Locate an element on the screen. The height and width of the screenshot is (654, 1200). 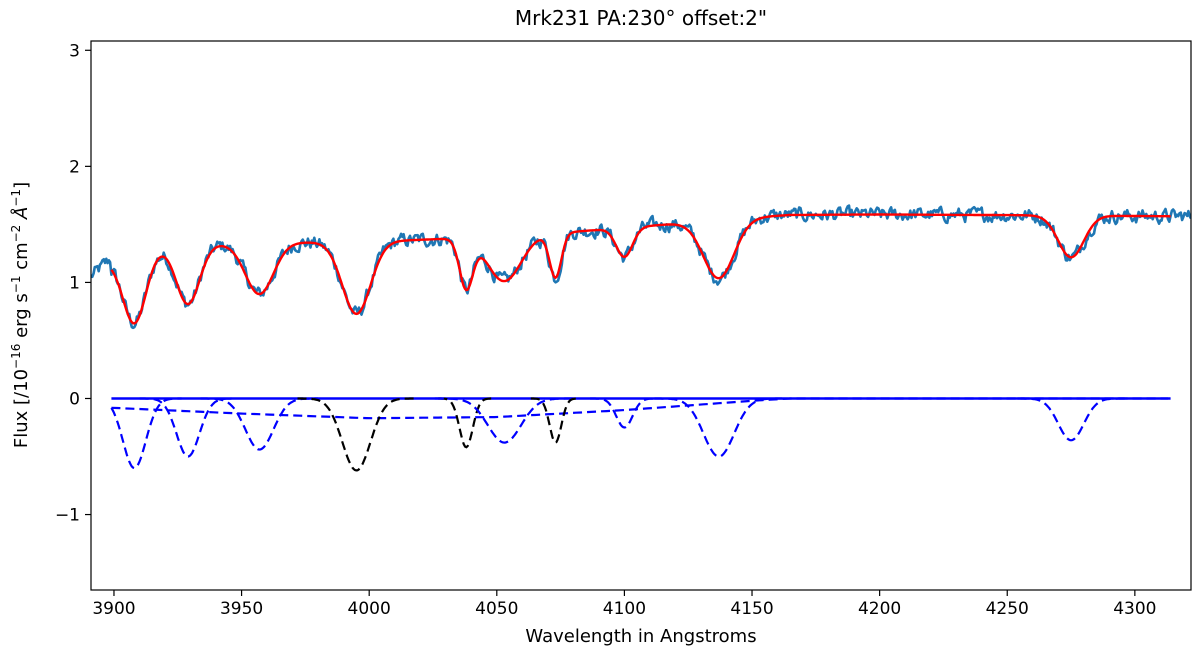
x-axis-title: Wavelength in Angstroms is located at coordinates (640, 636).